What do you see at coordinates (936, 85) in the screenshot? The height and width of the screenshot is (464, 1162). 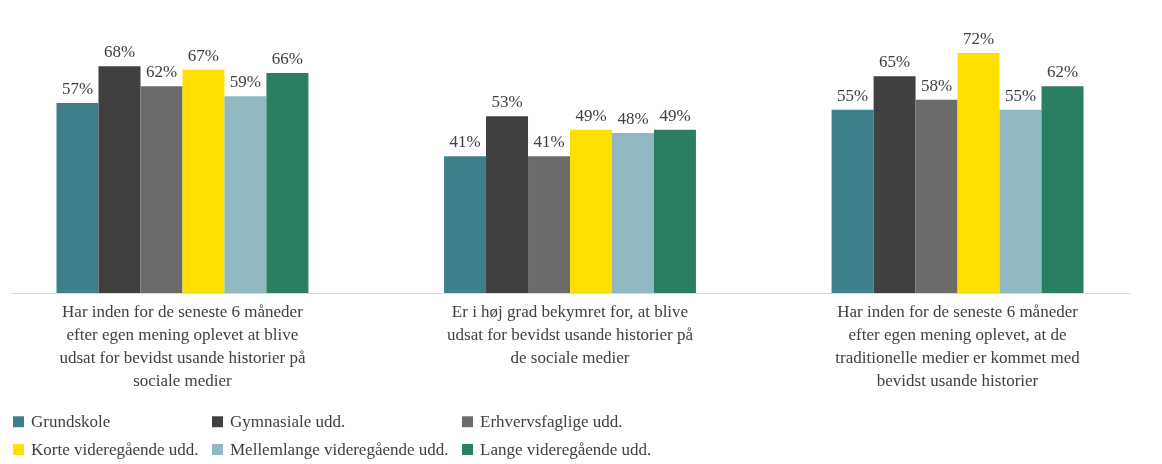 I see `data-label: 58%` at bounding box center [936, 85].